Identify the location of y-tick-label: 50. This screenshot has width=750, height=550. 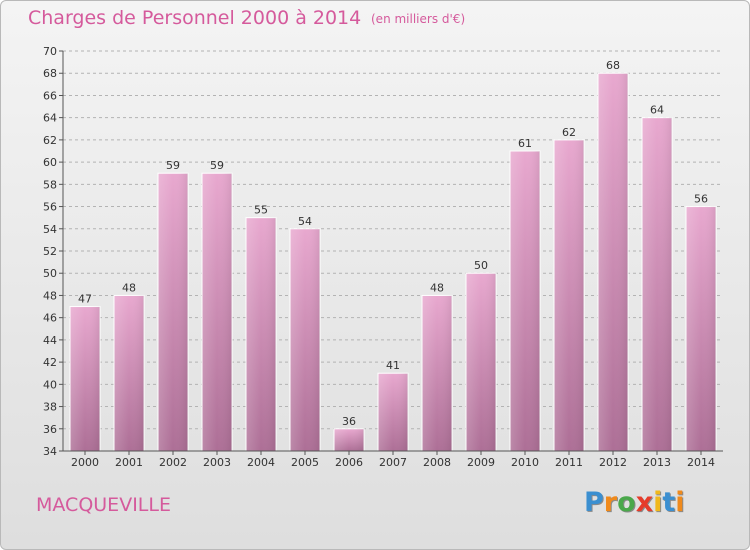
(50, 273).